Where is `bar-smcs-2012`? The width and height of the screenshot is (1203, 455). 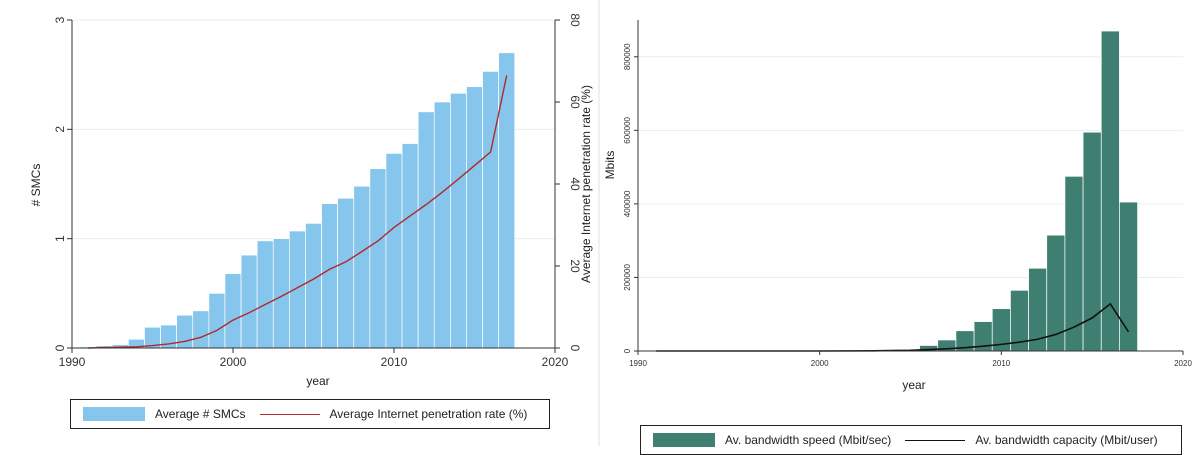 bar-smcs-2012 is located at coordinates (426, 230).